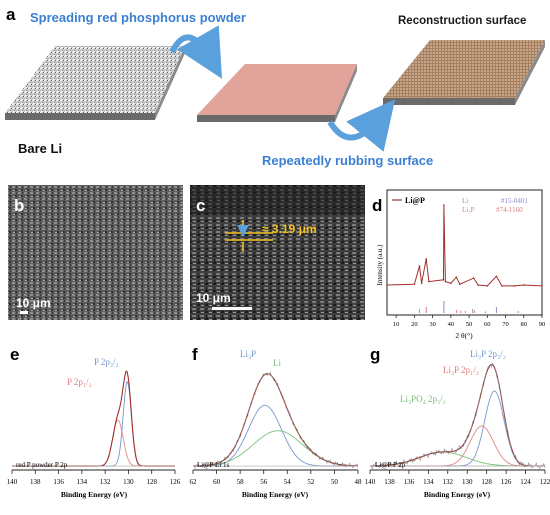 The height and width of the screenshot is (515, 550). I want to click on bare-li-slab, so click(95, 83).